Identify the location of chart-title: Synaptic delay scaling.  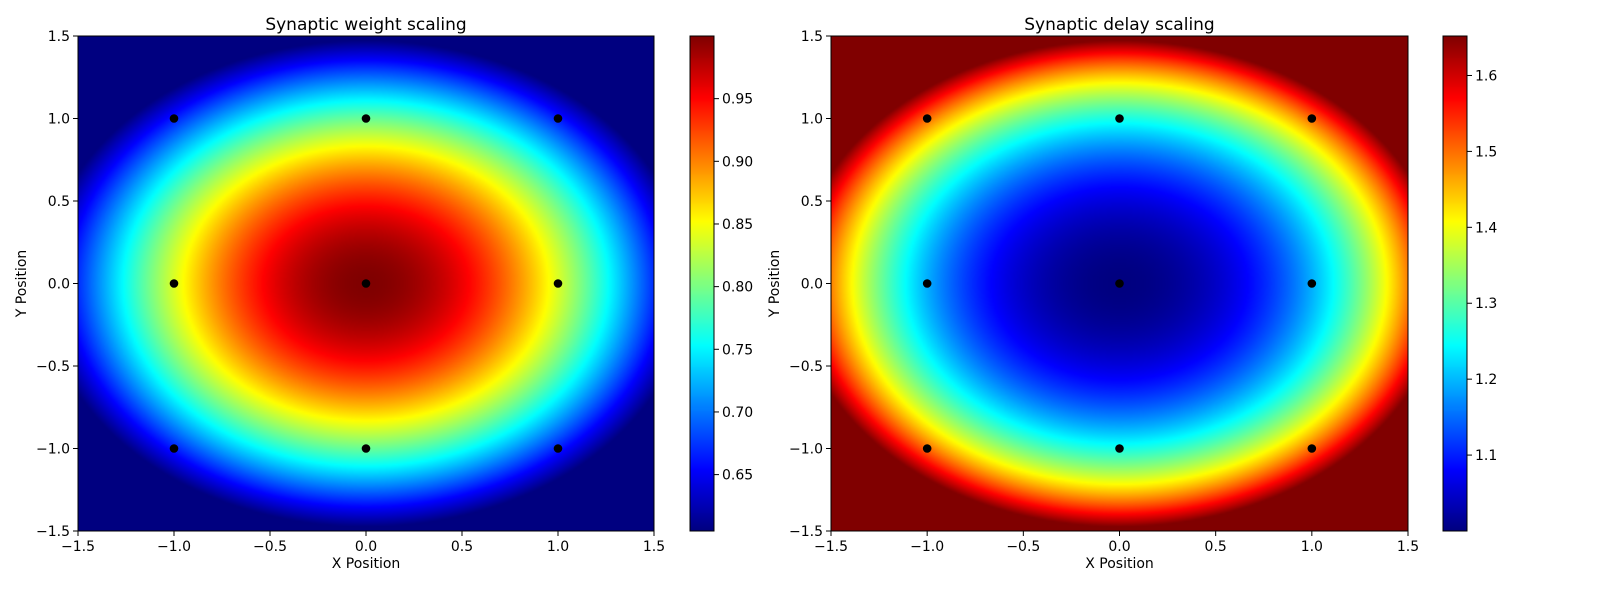
(1119, 25).